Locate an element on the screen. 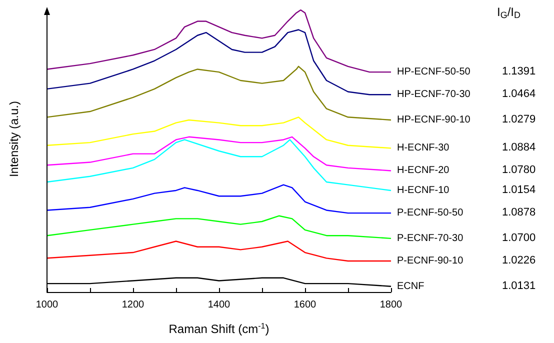 The height and width of the screenshot is (343, 554). text: 1.0279 is located at coordinates (519, 119).